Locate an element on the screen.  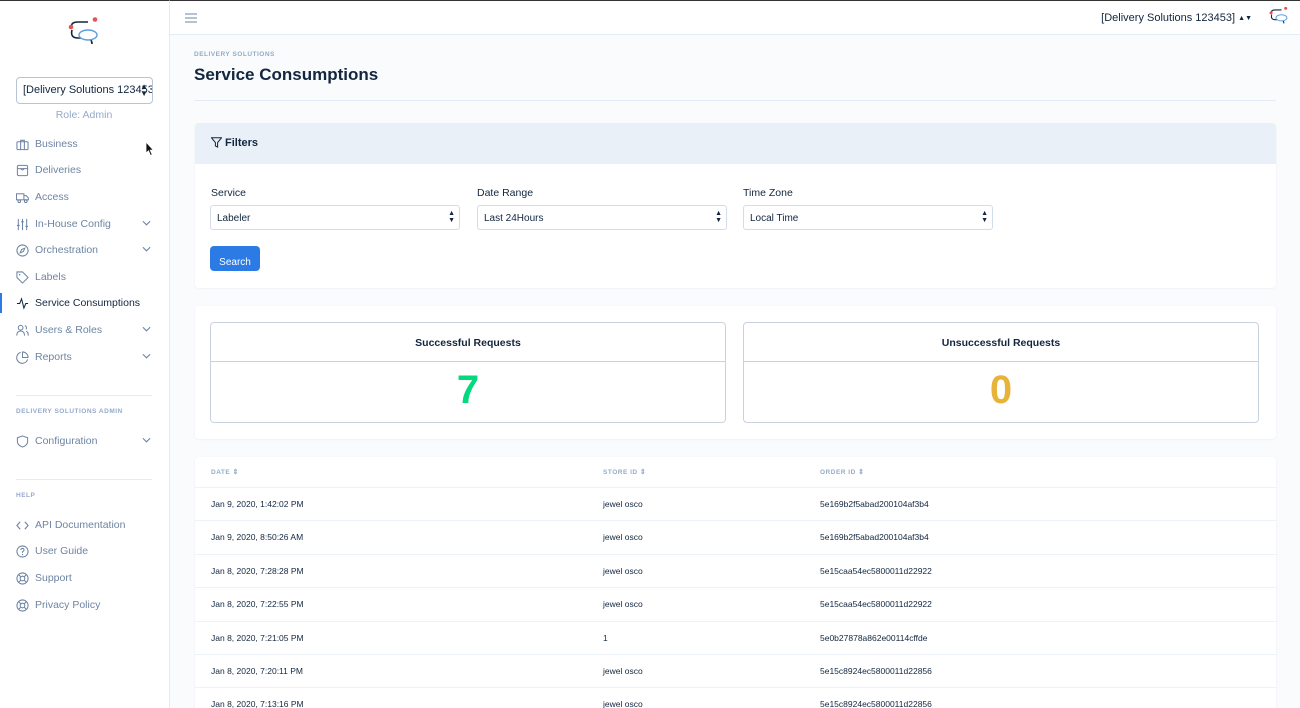
truck-icon is located at coordinates (22, 198).